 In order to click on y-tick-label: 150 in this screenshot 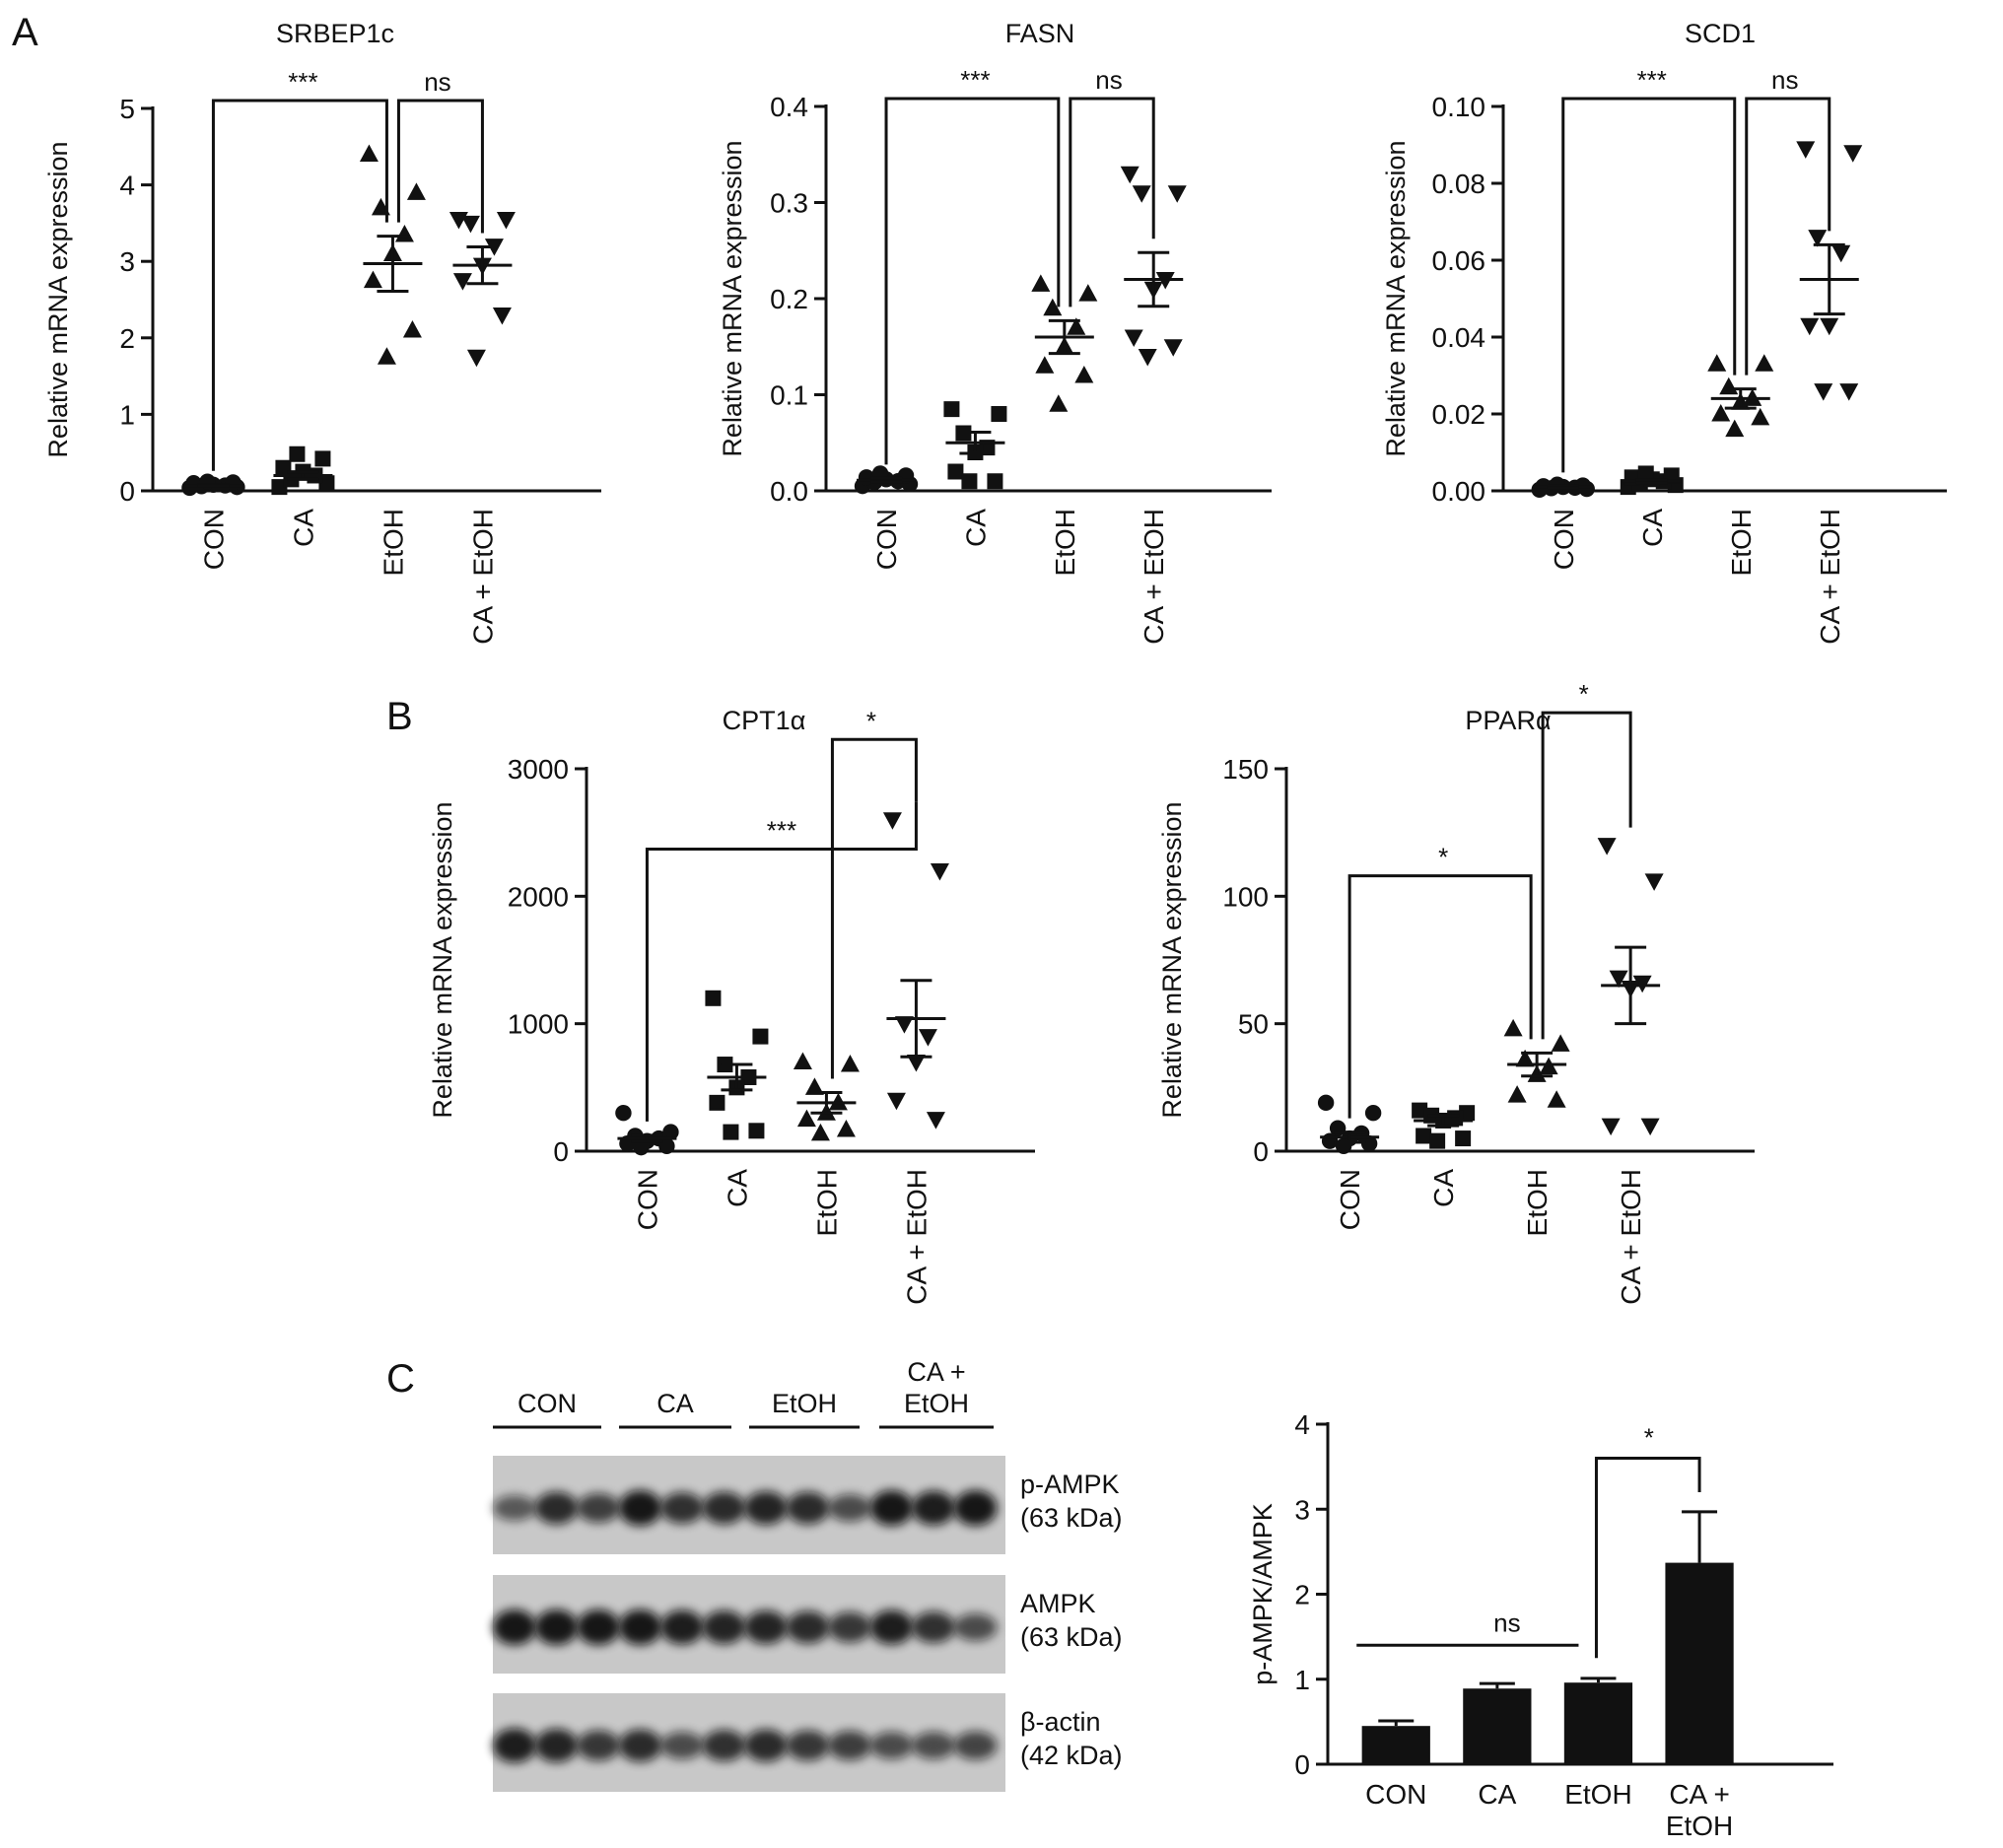, I will do `click(1246, 769)`.